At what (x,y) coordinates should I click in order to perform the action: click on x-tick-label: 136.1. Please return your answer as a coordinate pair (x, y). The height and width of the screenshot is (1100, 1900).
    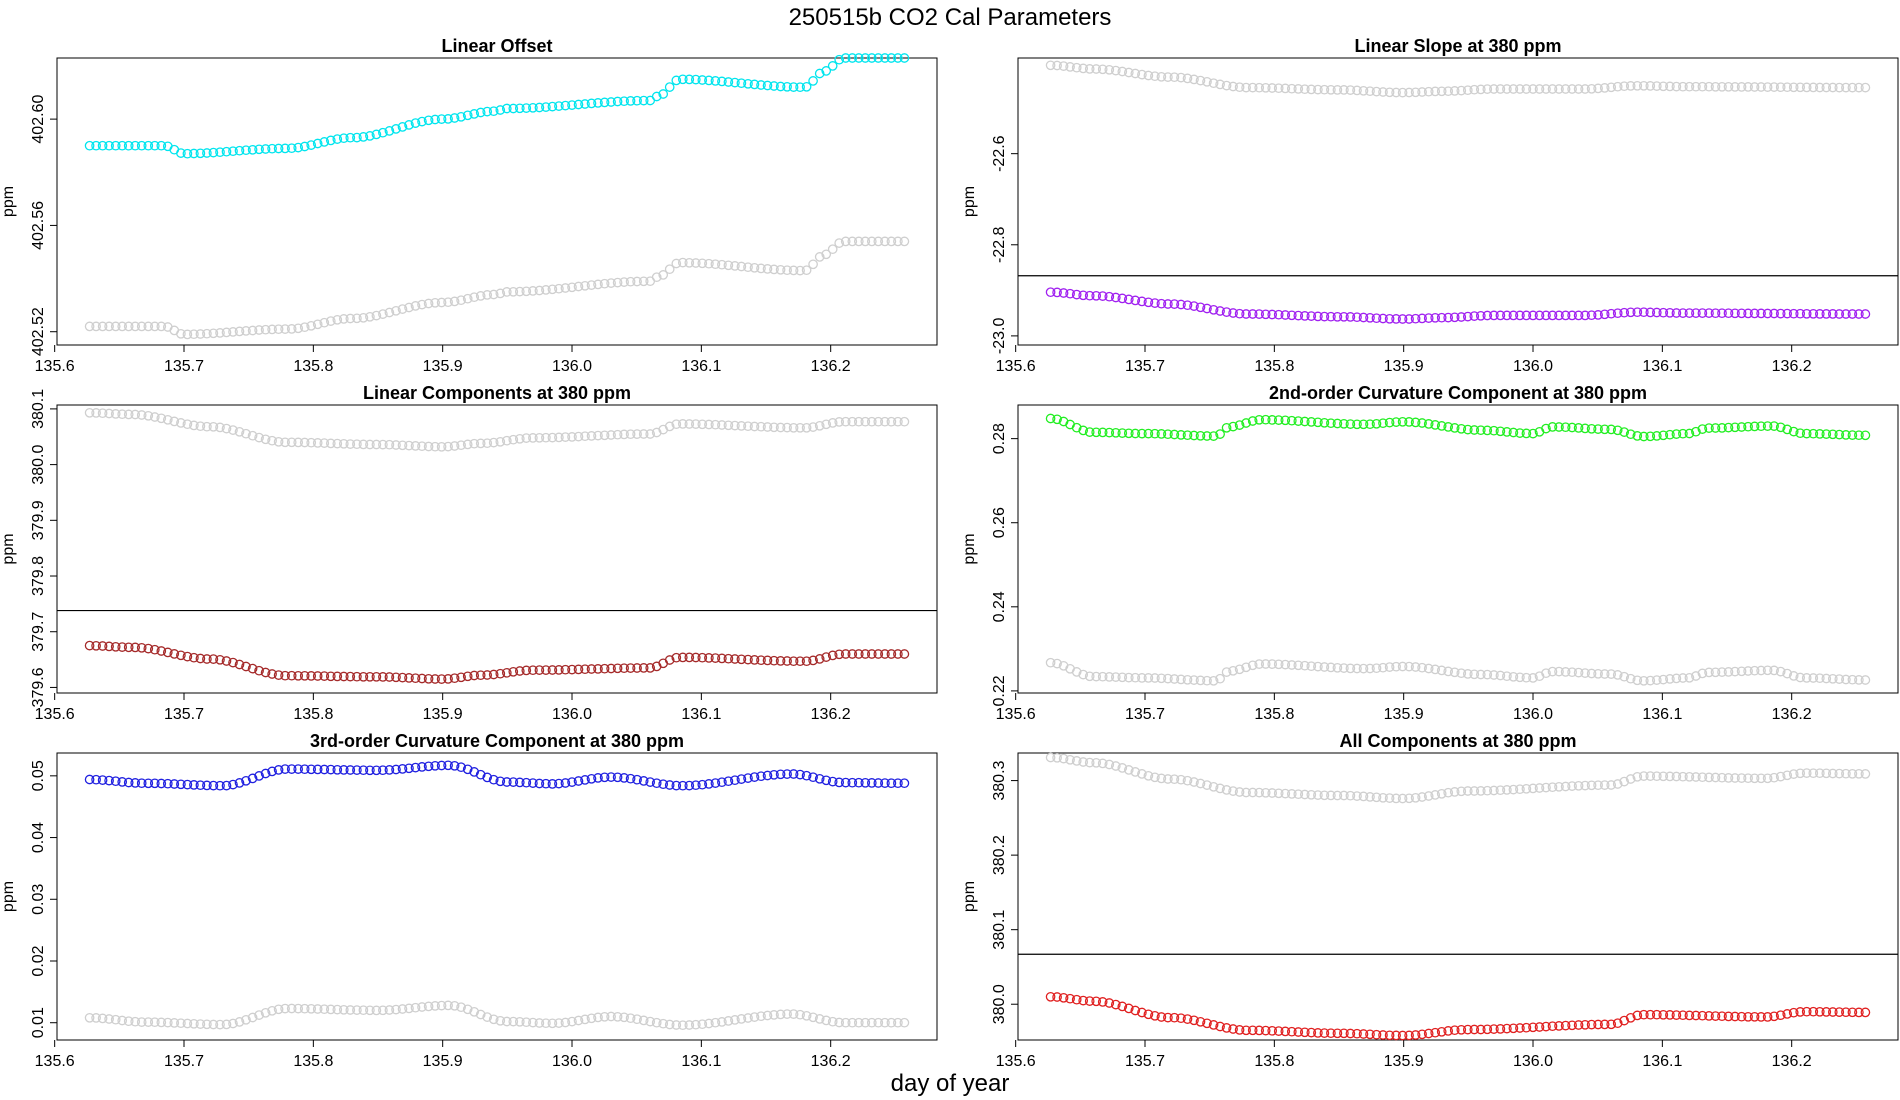
    Looking at the image, I should click on (1662, 1061).